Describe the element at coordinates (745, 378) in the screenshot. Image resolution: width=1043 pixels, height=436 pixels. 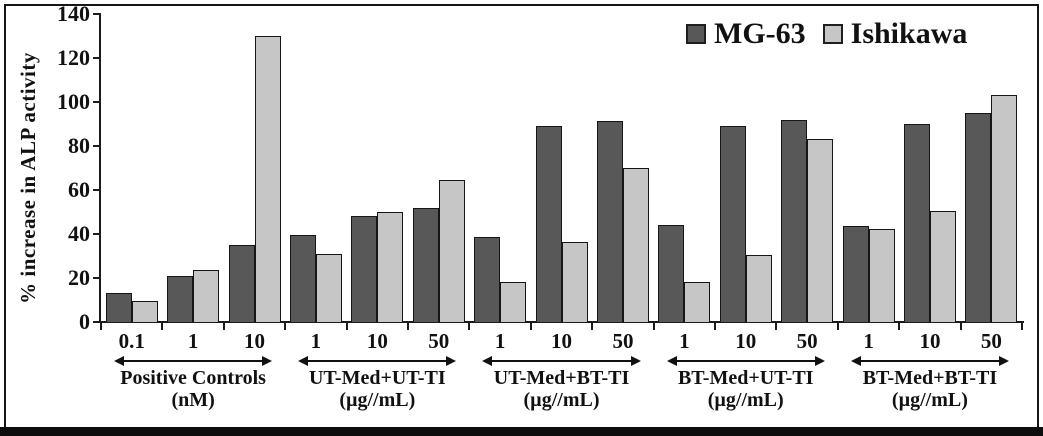
I see `group-label: BT-Med+UT-TI` at that location.